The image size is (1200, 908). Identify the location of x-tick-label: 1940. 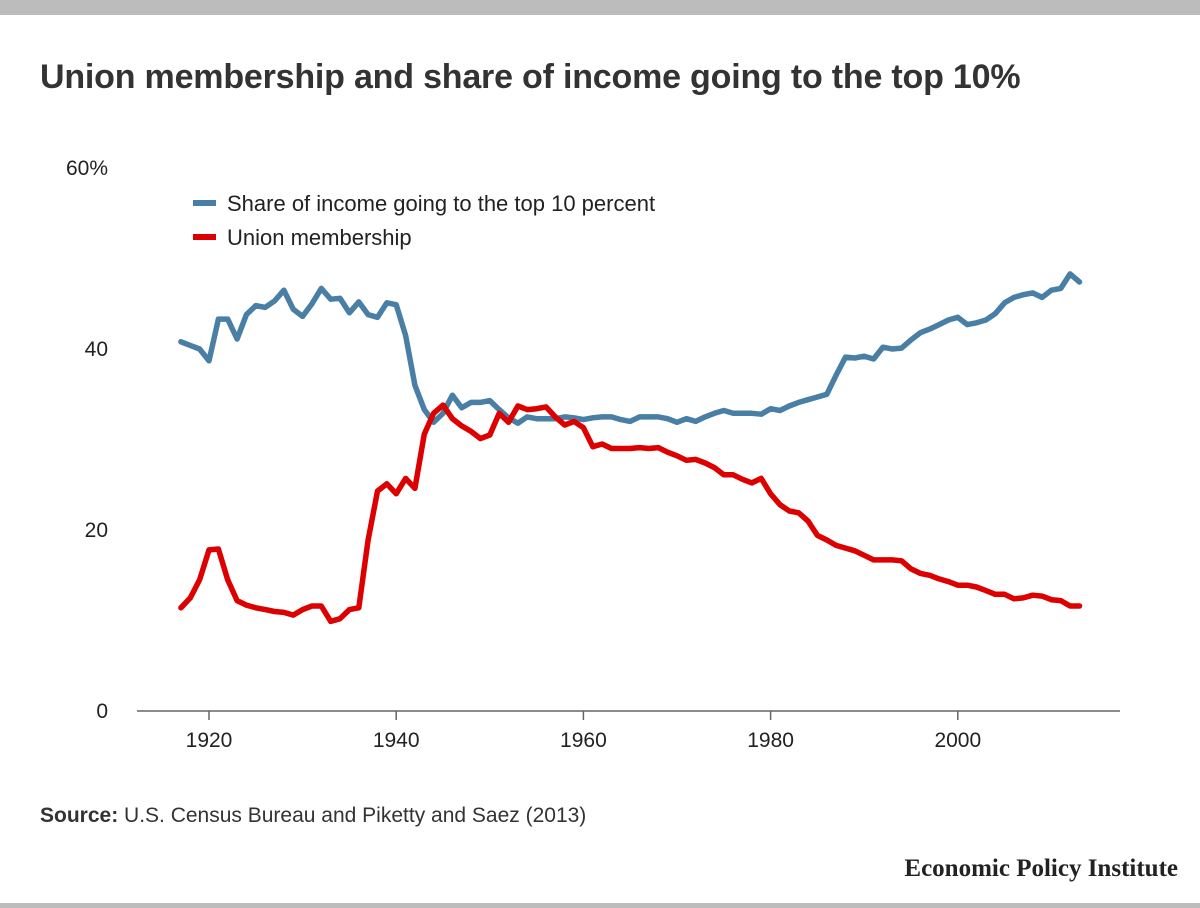
(396, 740).